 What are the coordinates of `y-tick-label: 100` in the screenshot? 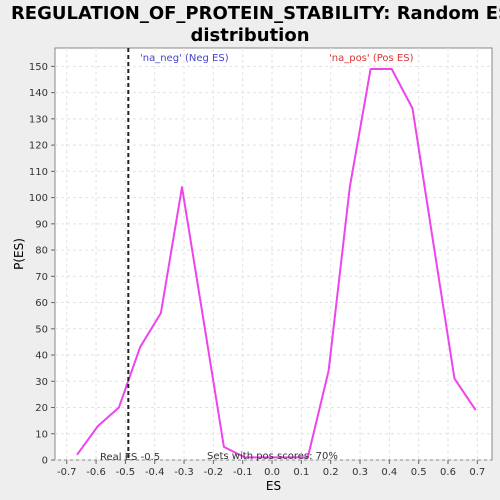 It's located at (38, 198).